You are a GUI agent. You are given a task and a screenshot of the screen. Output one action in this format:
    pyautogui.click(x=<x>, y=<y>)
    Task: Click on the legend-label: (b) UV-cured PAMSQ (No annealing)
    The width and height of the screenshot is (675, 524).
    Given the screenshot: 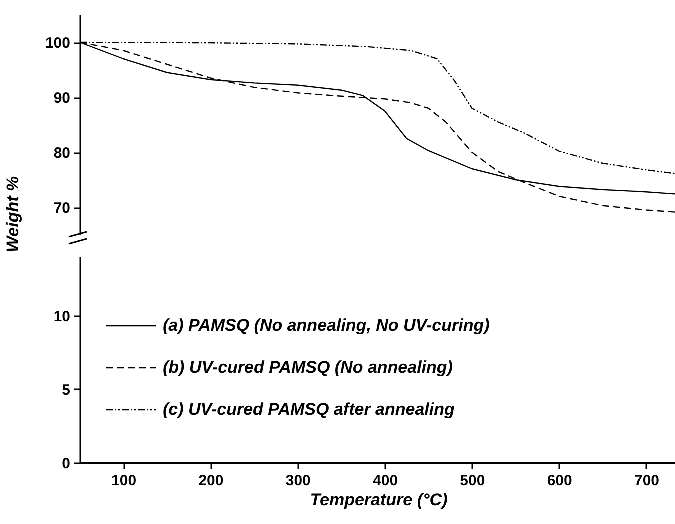 What is the action you would take?
    pyautogui.click(x=308, y=367)
    